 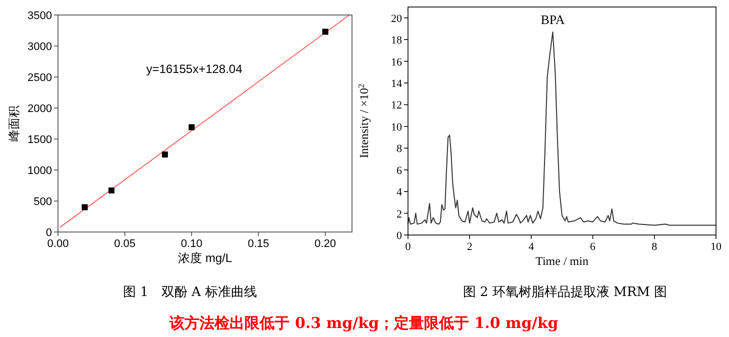 What do you see at coordinates (40, 16) in the screenshot?
I see `y-tick-label: 3500` at bounding box center [40, 16].